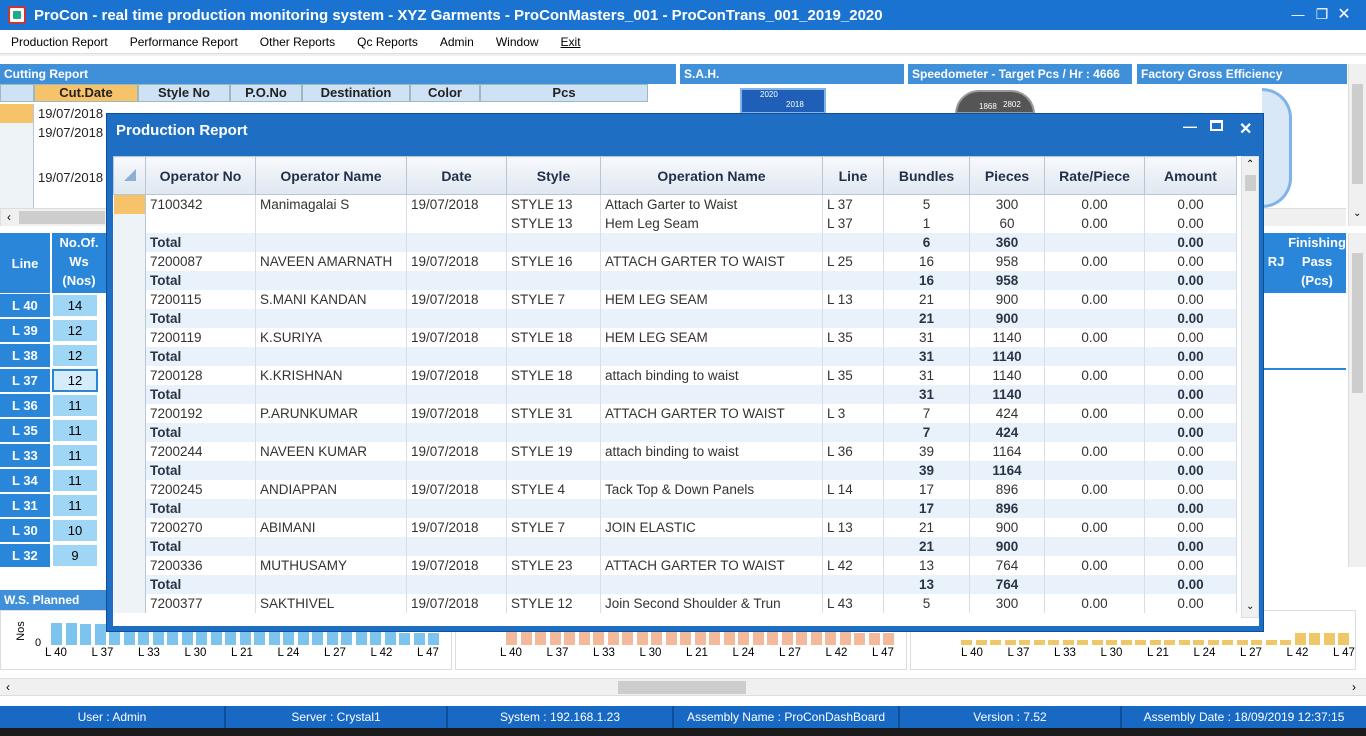  Describe the element at coordinates (853, 175) in the screenshot. I see `col-line: Line` at that location.